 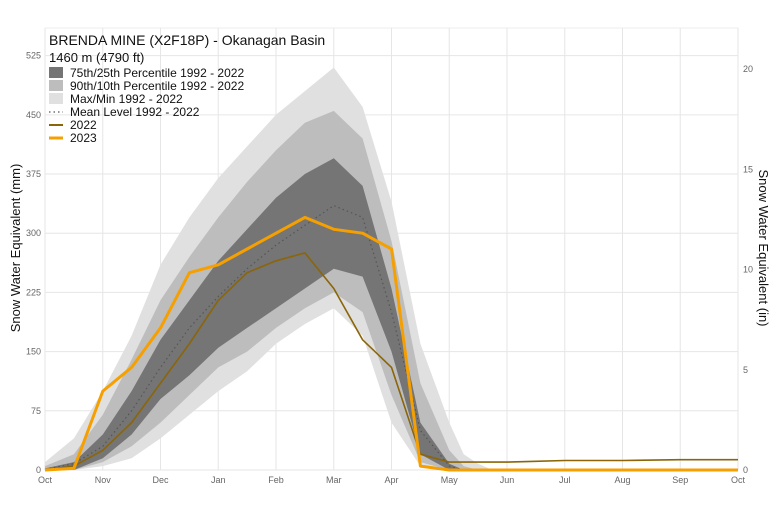 I want to click on y-tick-label-left: 225, so click(x=33, y=292).